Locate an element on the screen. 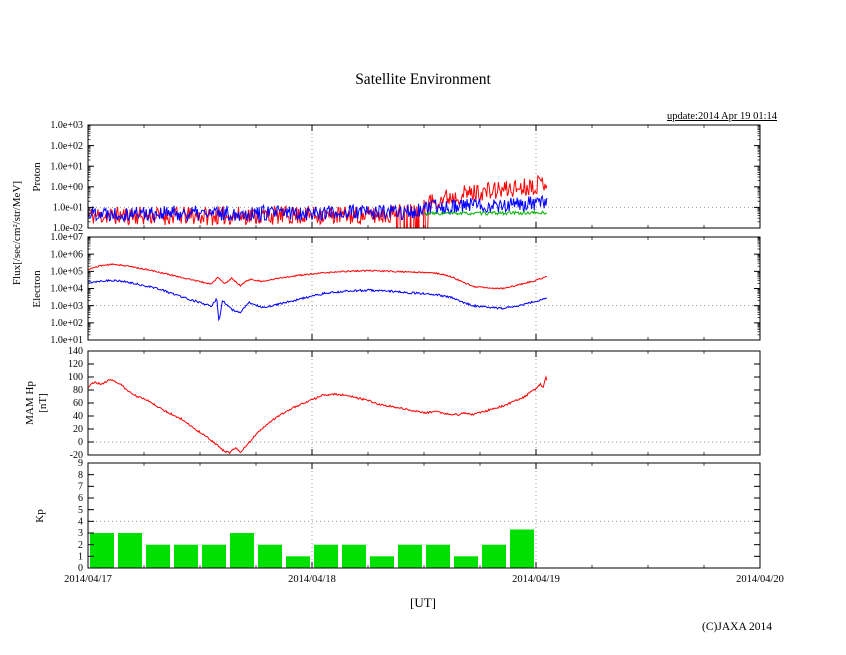  update-timestamp: update:2014 Apr 19 01:14 is located at coordinates (722, 116).